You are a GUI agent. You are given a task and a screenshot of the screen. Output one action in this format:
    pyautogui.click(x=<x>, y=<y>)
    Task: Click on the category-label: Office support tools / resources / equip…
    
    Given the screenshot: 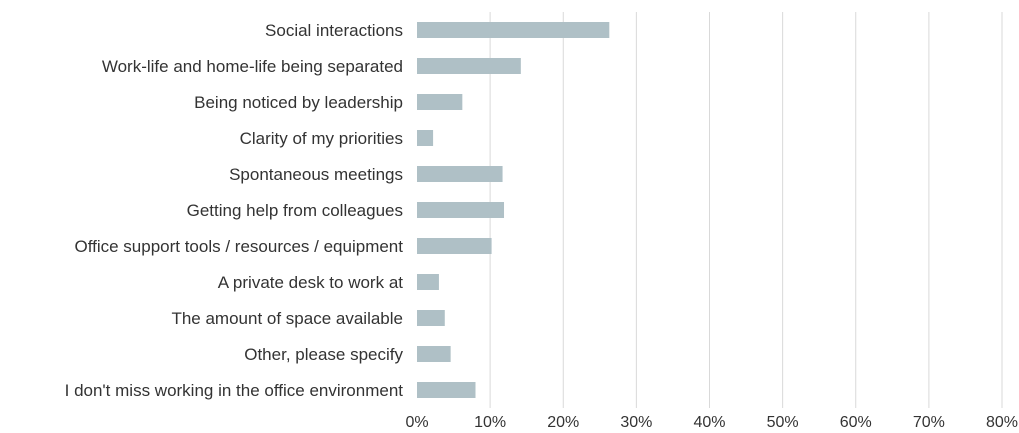 What is the action you would take?
    pyautogui.click(x=238, y=246)
    